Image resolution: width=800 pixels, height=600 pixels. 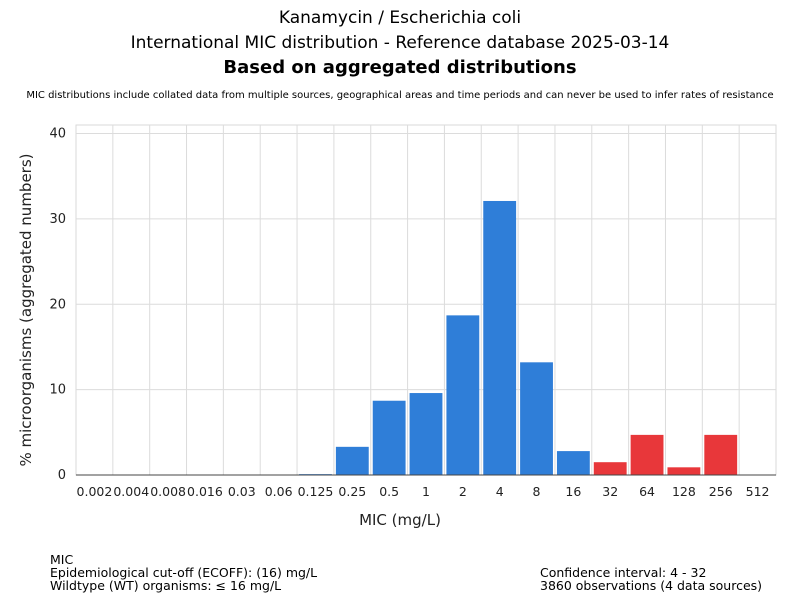 What do you see at coordinates (500, 491) in the screenshot?
I see `x-tick-label: 4` at bounding box center [500, 491].